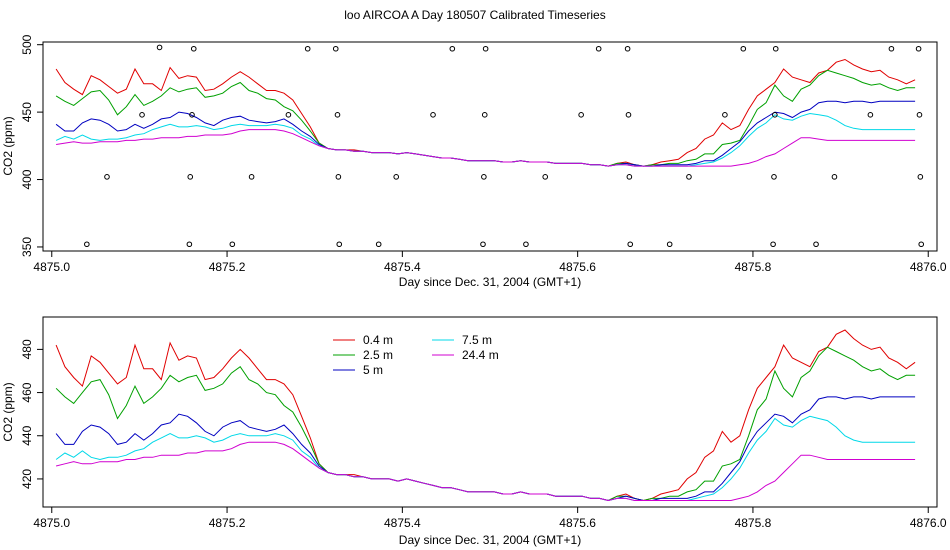 Image resolution: width=950 pixels, height=550 pixels. What do you see at coordinates (27, 44) in the screenshot?
I see `y-tick-label: 500` at bounding box center [27, 44].